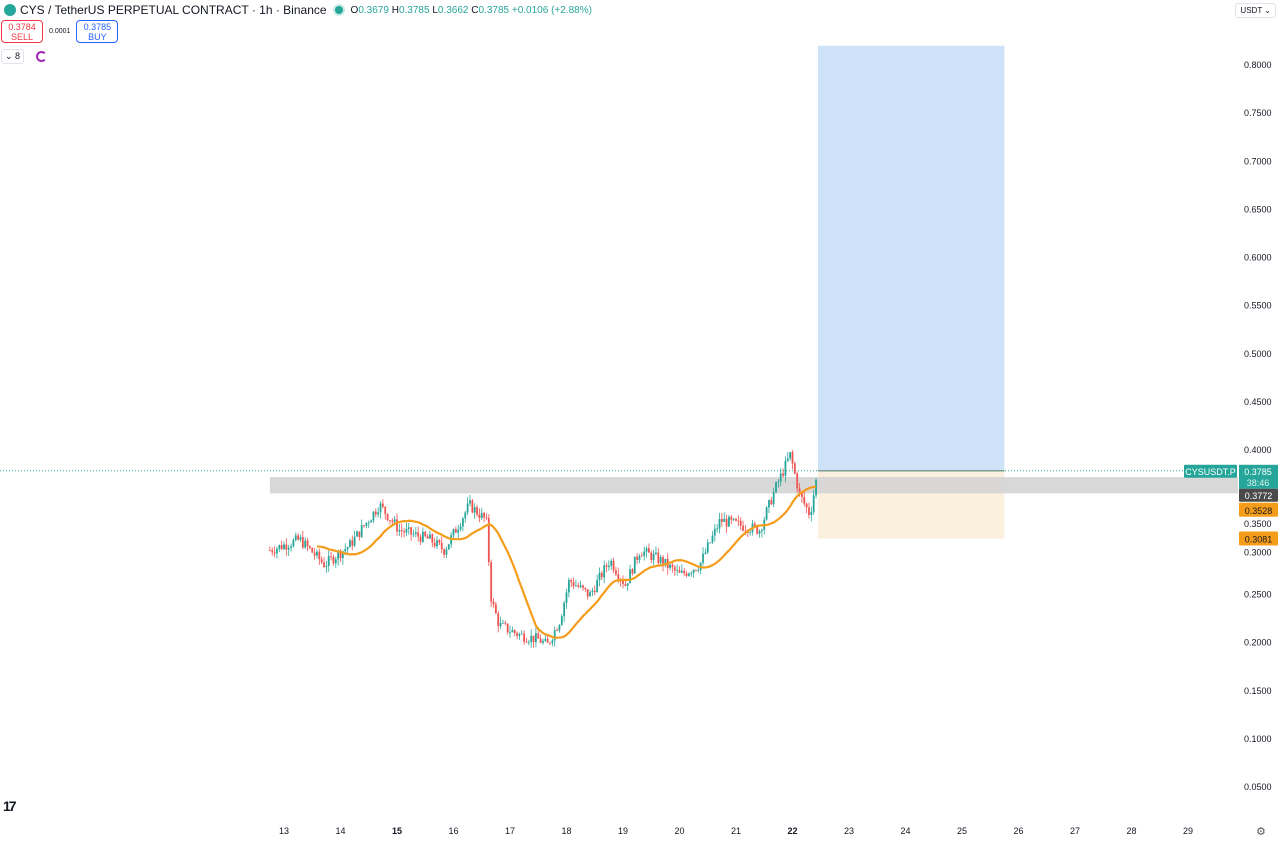 This screenshot has height=843, width=1280. Describe the element at coordinates (1258, 787) in the screenshot. I see `price-axis-label: 0.0500` at that location.